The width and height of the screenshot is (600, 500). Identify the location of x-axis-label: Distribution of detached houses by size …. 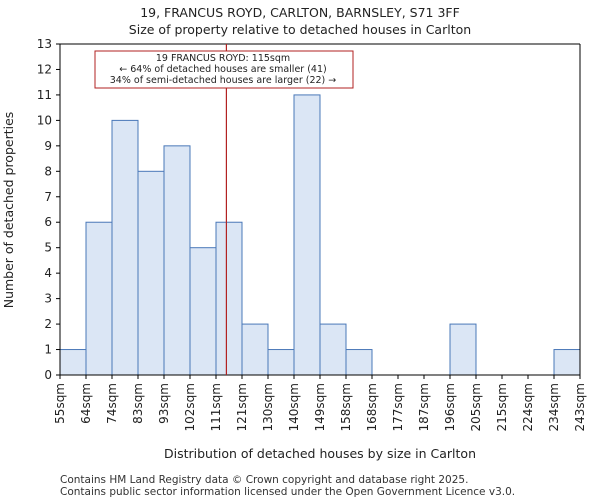
(320, 453).